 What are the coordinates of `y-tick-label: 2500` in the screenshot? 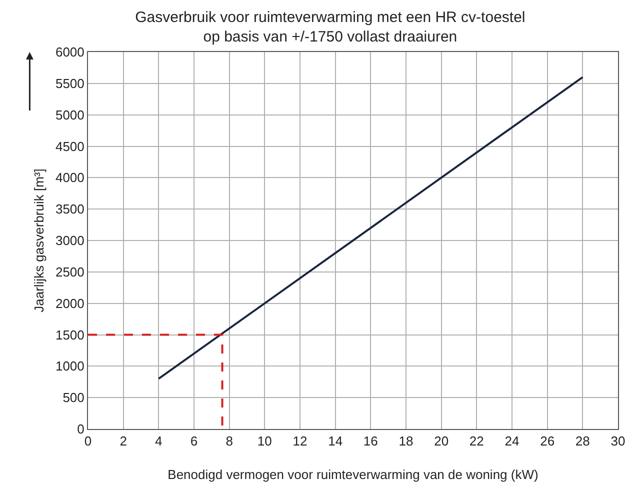 It's located at (69, 272).